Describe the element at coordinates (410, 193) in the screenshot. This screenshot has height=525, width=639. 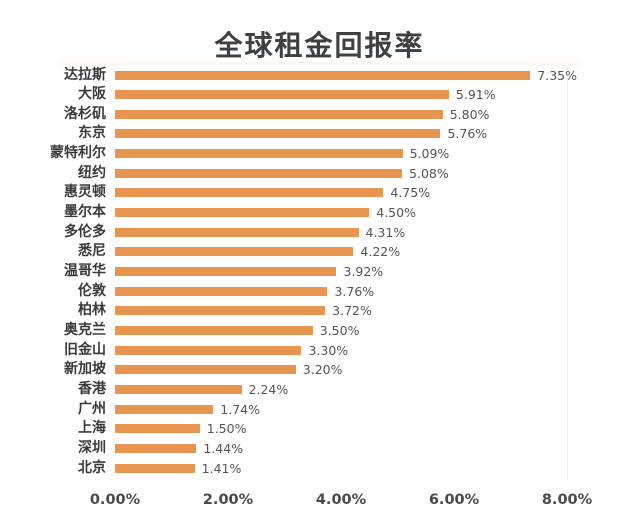
I see `value-label: 4.75%` at that location.